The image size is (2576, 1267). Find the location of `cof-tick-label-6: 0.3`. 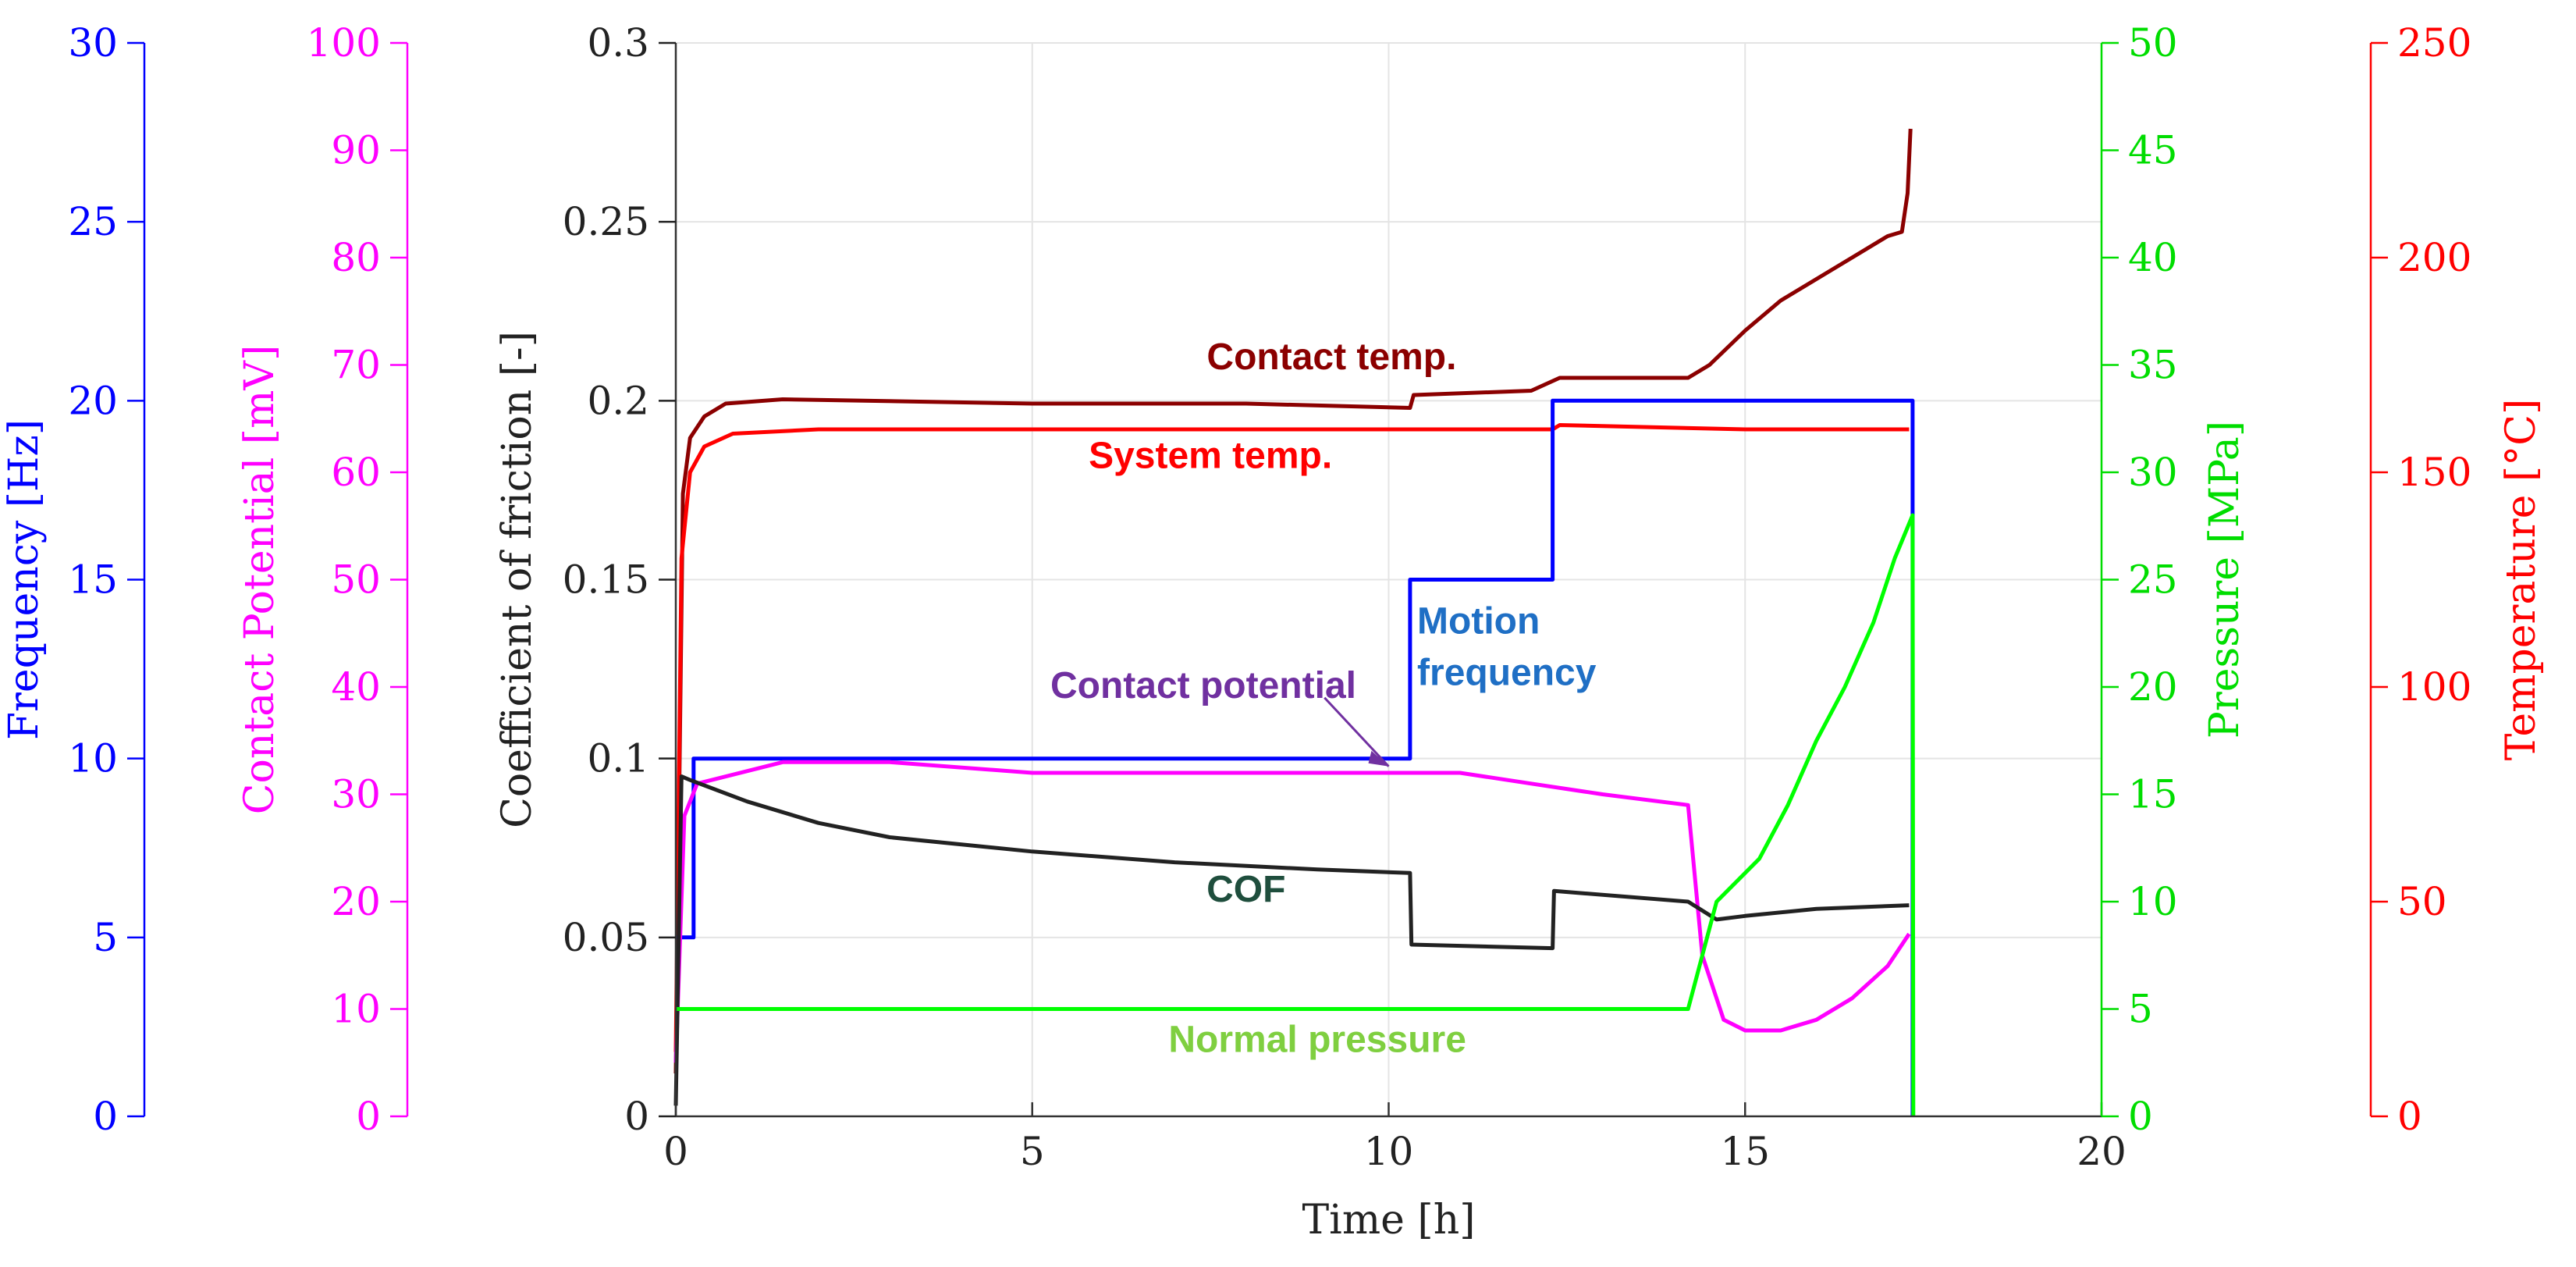

cof-tick-label-6: 0.3 is located at coordinates (618, 43).